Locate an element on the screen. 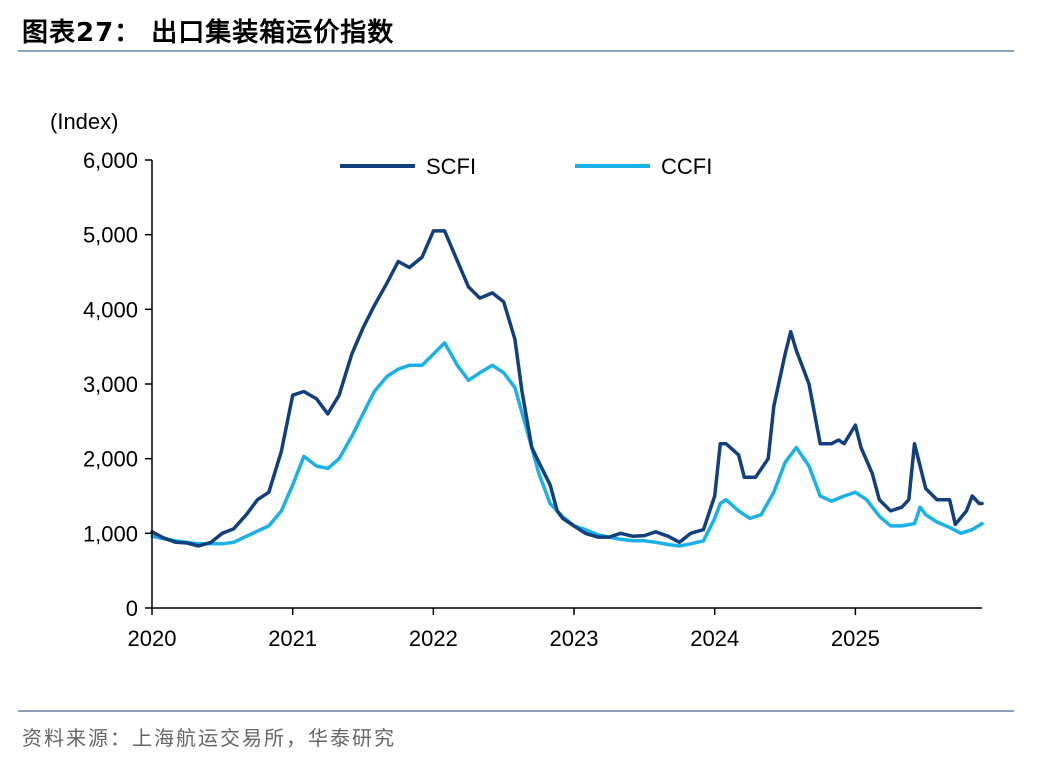  x-tick-label: 2024 is located at coordinates (714, 638).